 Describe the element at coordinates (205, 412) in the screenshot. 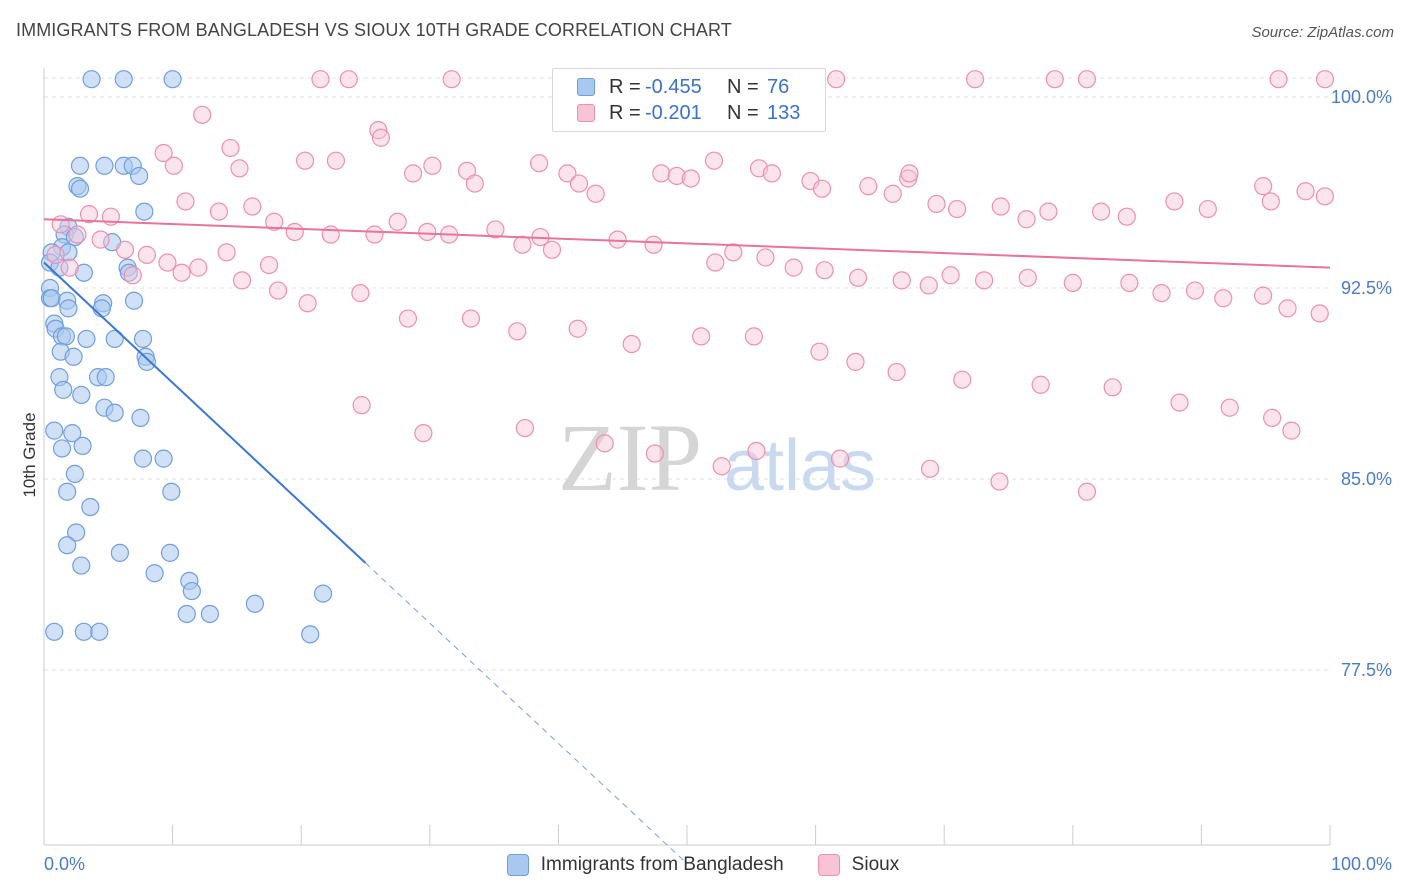

I see `bangladesh-trend-line` at that location.